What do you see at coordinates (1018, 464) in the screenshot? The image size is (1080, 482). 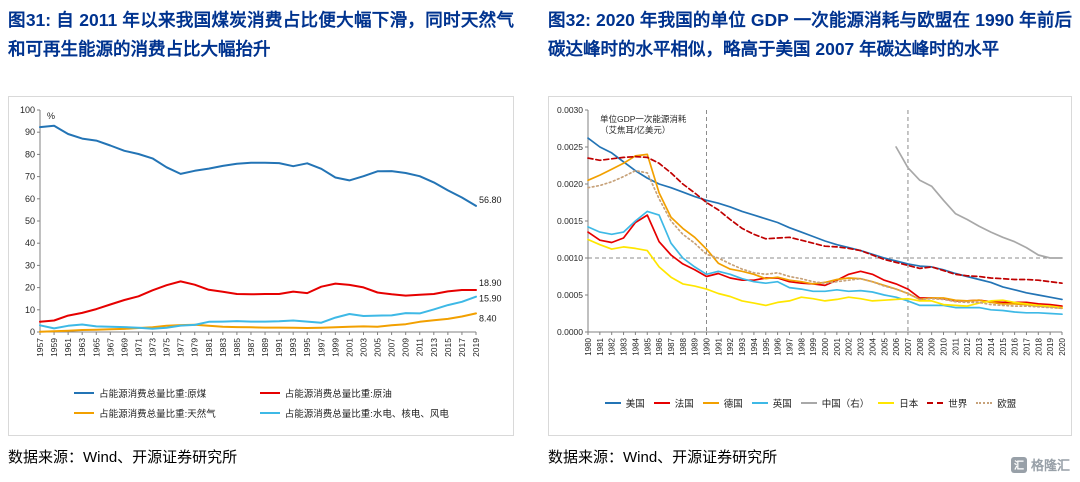 I see `gelonghui-logo-icon: 汇` at bounding box center [1018, 464].